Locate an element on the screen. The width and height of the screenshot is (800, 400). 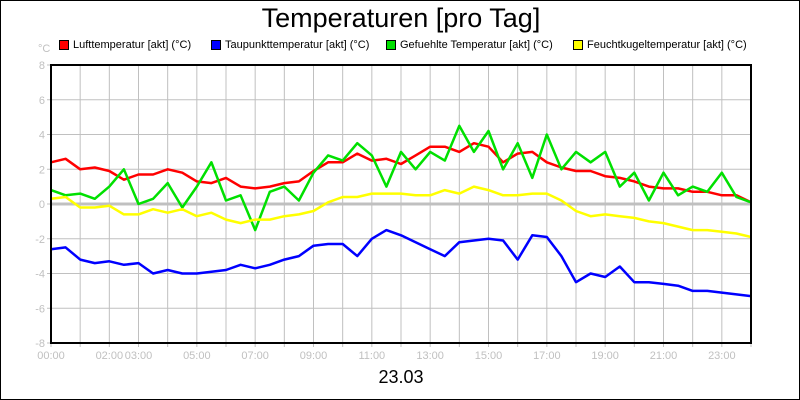
x-tick-label: 15:00 is located at coordinates (489, 356).